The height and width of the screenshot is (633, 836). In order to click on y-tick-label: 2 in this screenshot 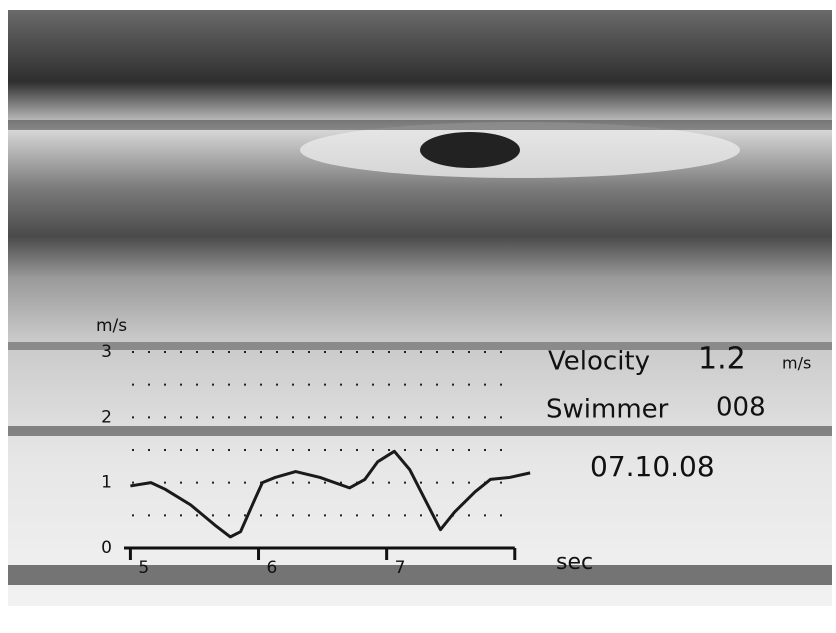, I will do `click(106, 417)`.